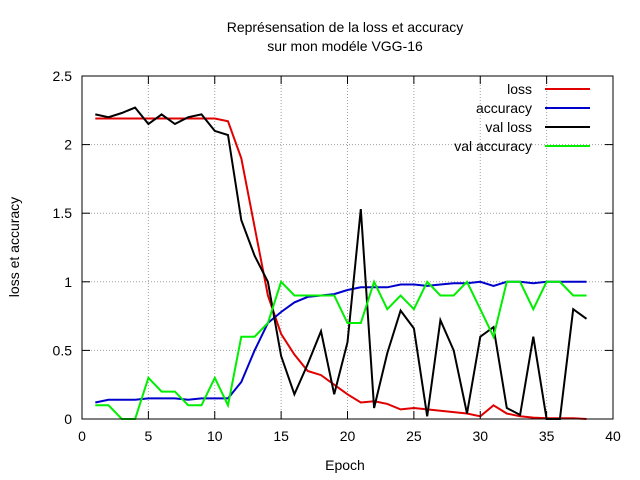  I want to click on x-tick-label: 10, so click(215, 436).